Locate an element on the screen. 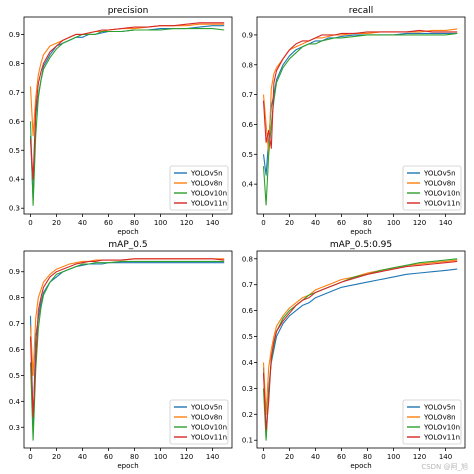 The height and width of the screenshot is (474, 474). subplot-title: precision is located at coordinates (128, 11).